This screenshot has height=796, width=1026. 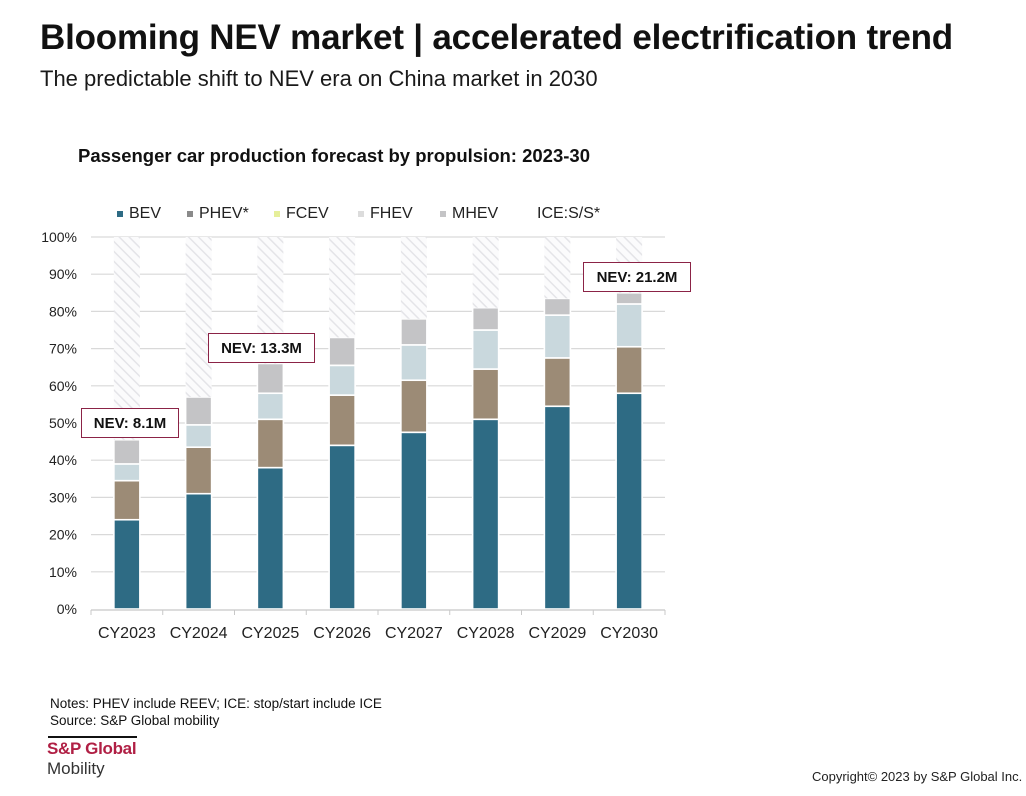 What do you see at coordinates (917, 776) in the screenshot?
I see `copyright-text: Copyright© 2023 by S&P Global Inc.` at bounding box center [917, 776].